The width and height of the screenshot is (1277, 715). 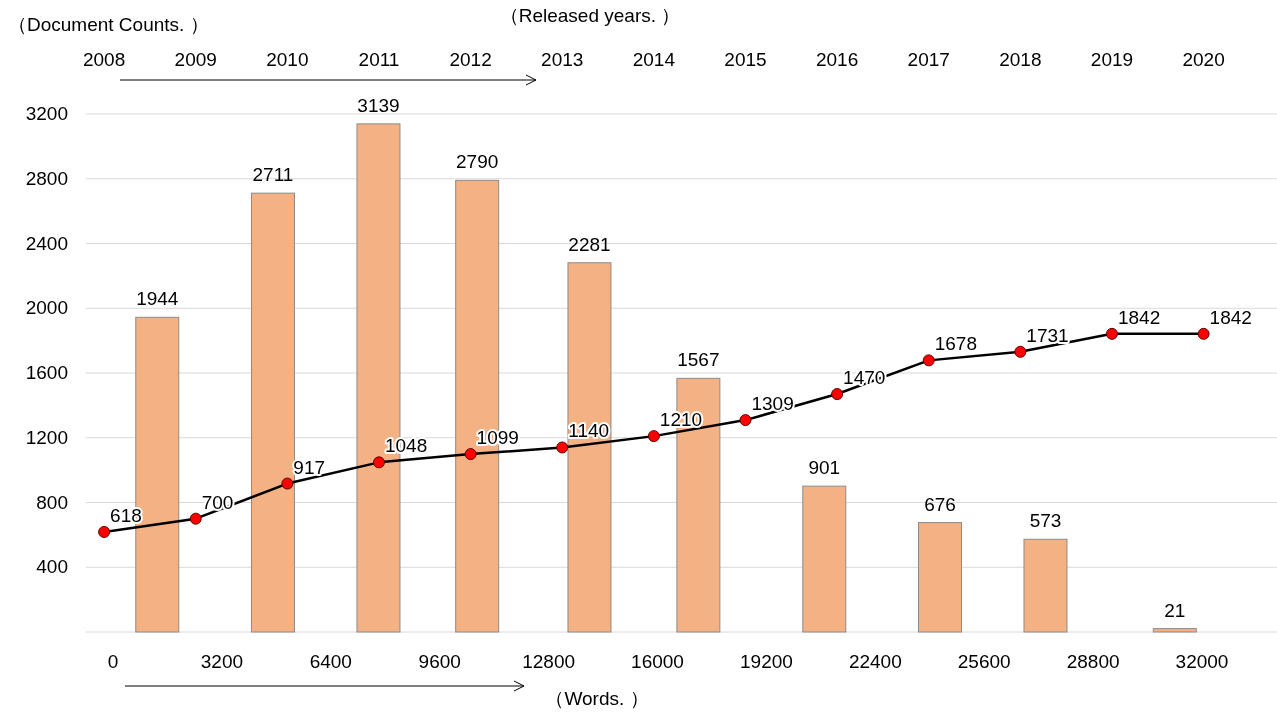 What do you see at coordinates (698, 360) in the screenshot?
I see `data-label: 1567` at bounding box center [698, 360].